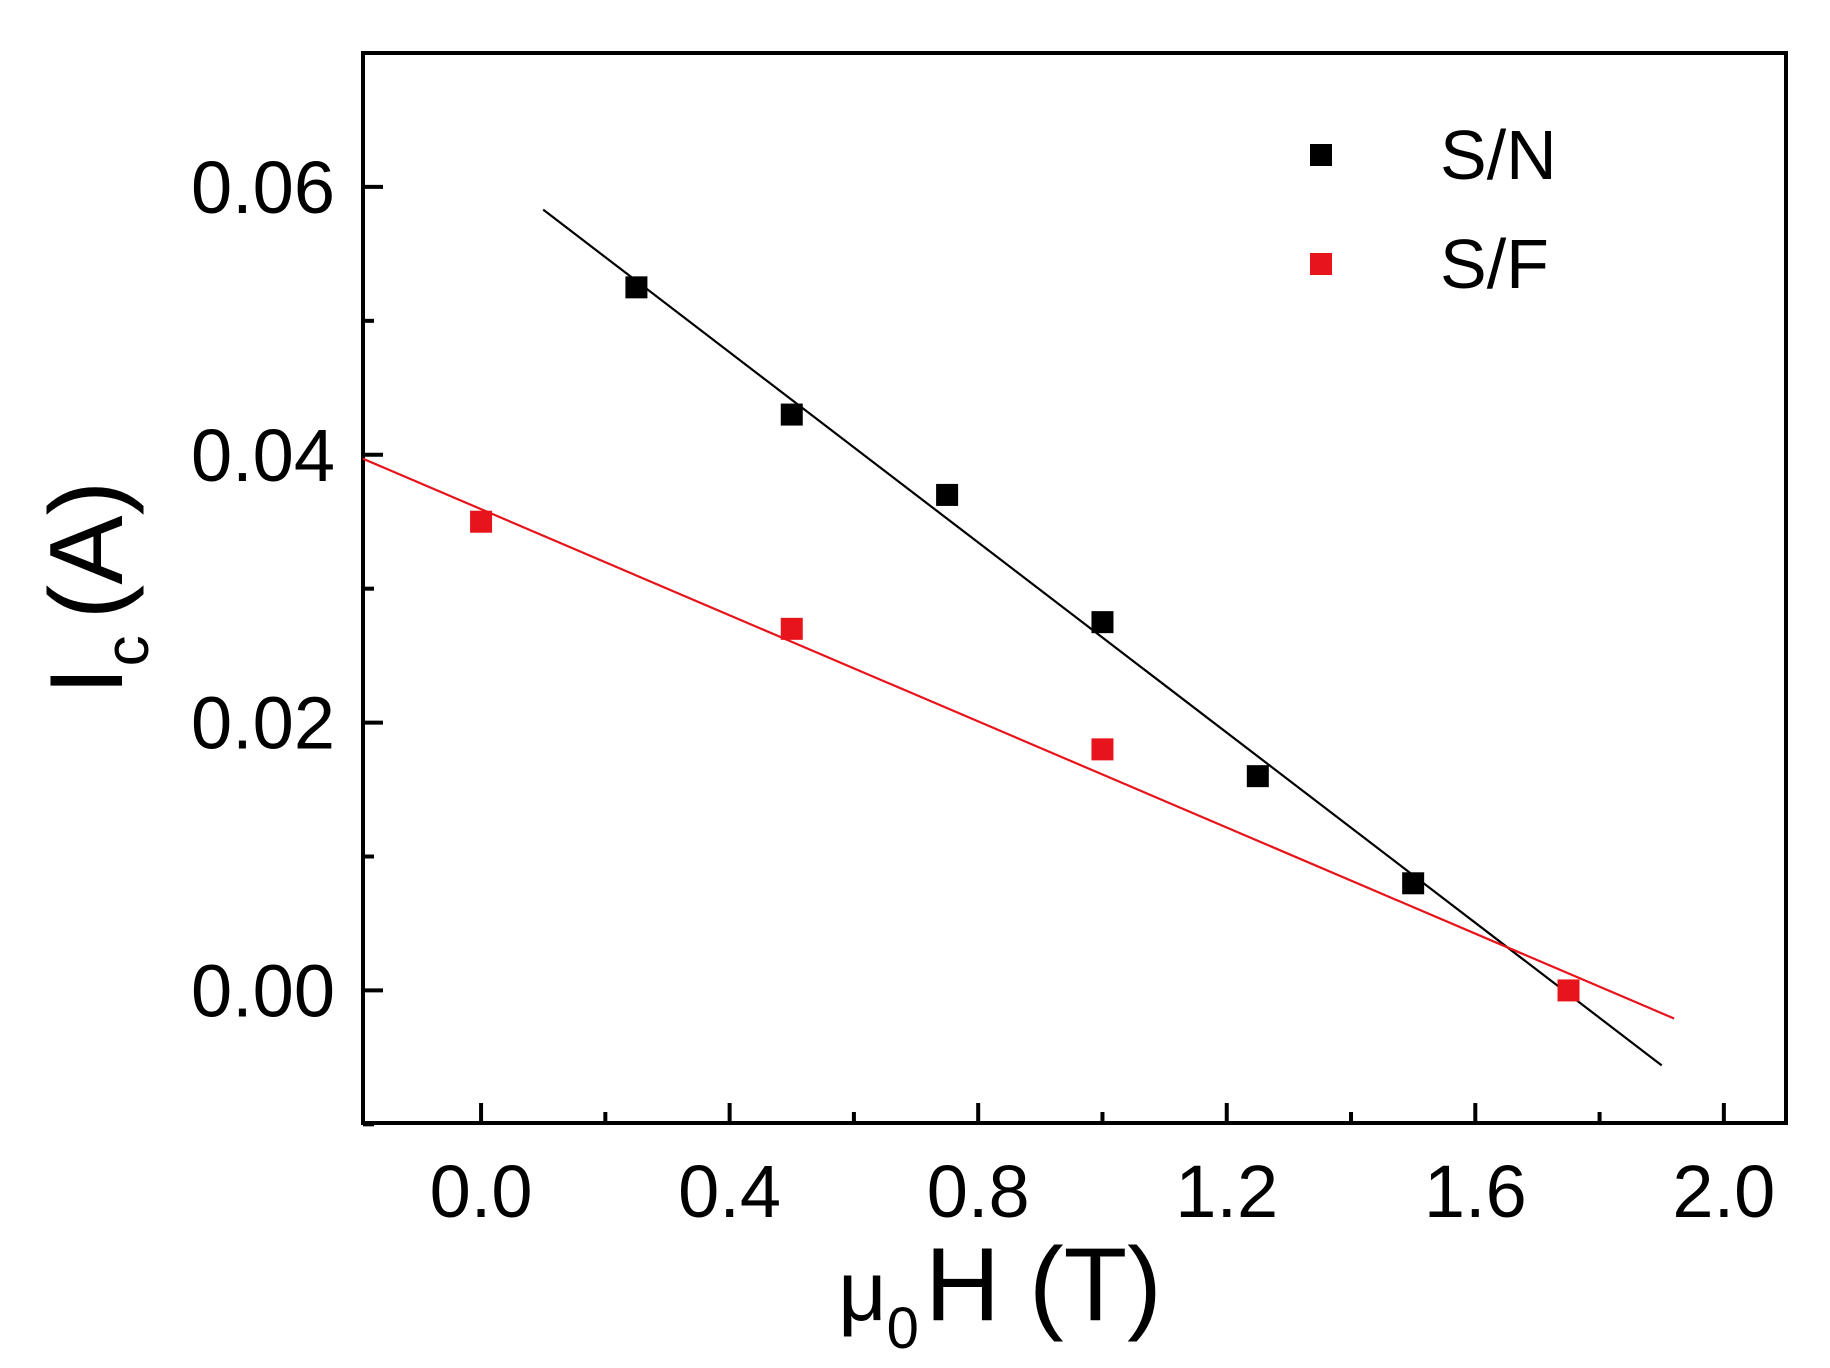  I want to click on y-axis-title-subscript: c, so click(127, 650).